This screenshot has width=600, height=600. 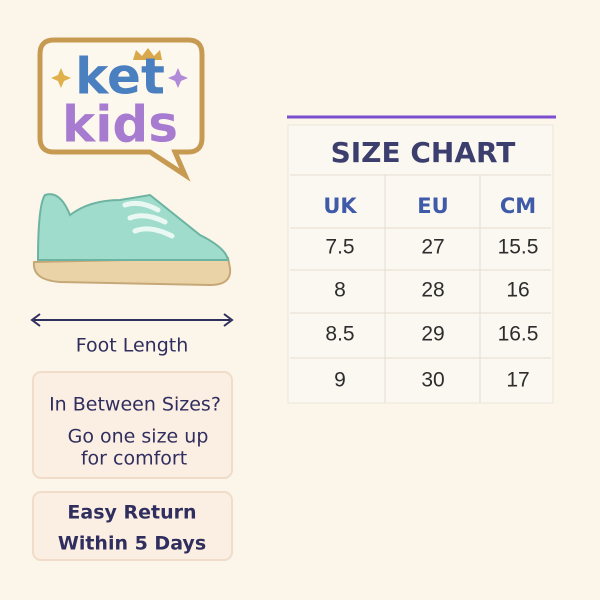 I want to click on table-cell: 7.5, so click(x=339, y=247).